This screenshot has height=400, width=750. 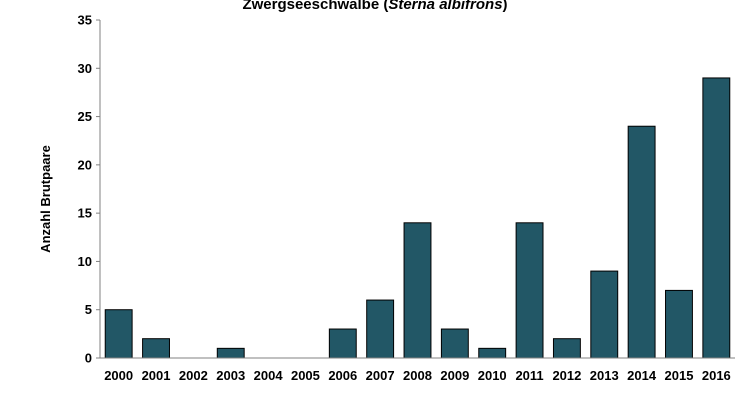 What do you see at coordinates (566, 375) in the screenshot?
I see `x-tick-label: 2012` at bounding box center [566, 375].